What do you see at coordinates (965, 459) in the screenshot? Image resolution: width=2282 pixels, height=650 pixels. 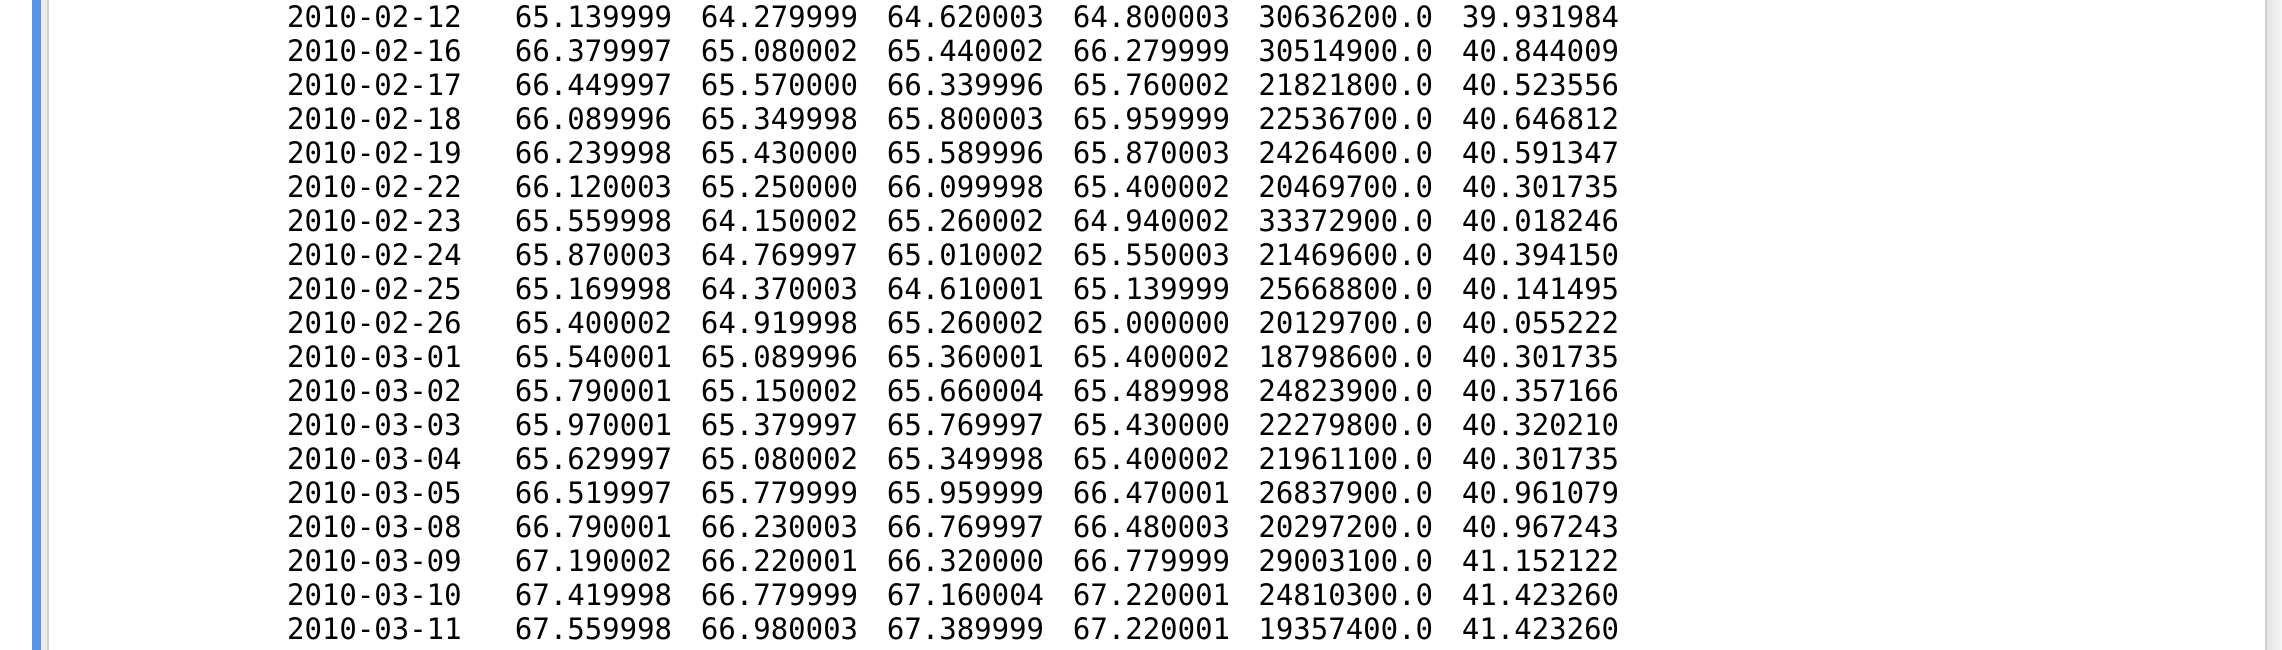 I see `row-open-cell: 65.349998` at bounding box center [965, 459].